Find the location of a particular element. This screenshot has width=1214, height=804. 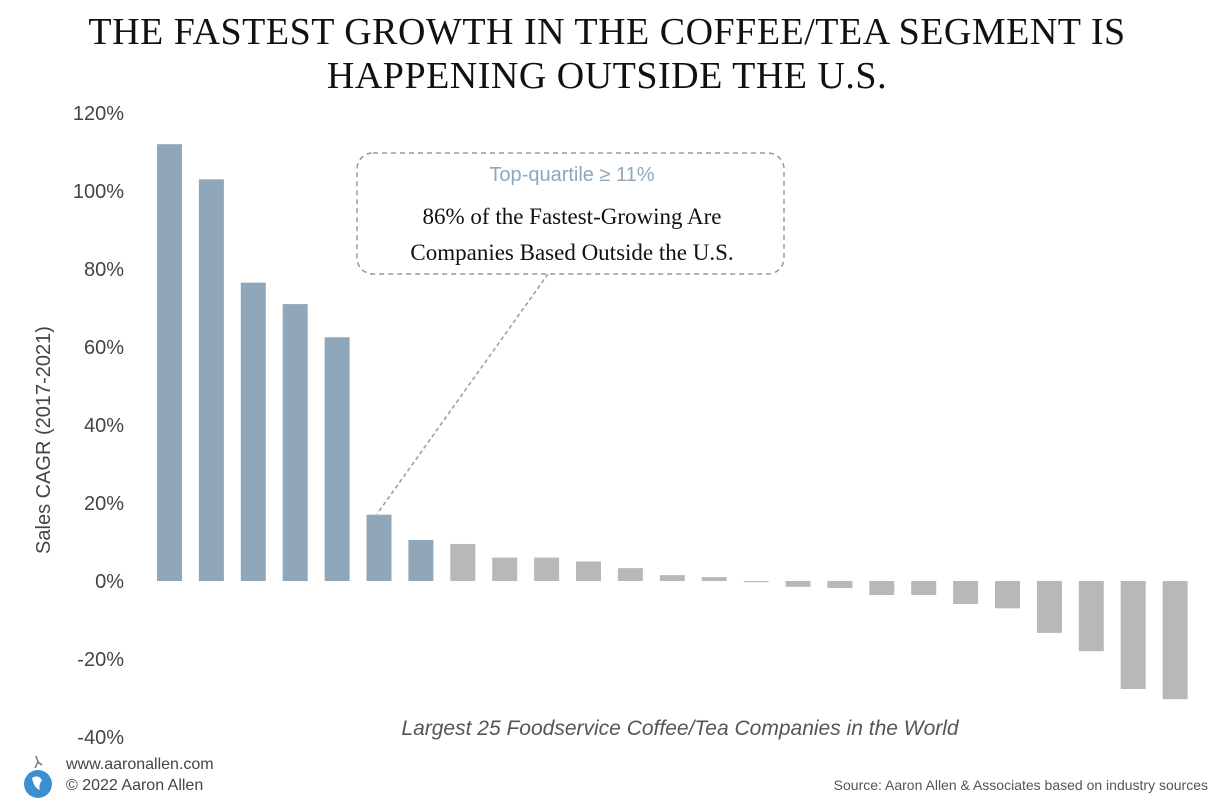

annotation-header: Top-quartile ≥ 11% is located at coordinates (571, 175).